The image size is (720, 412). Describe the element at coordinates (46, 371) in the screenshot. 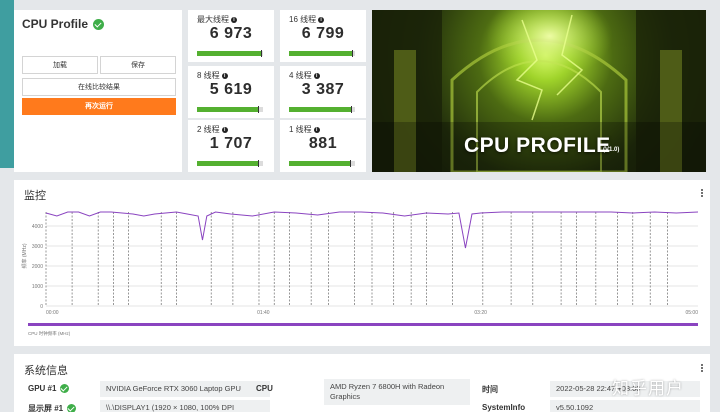

I see `system-info-title: 系统信息` at that location.